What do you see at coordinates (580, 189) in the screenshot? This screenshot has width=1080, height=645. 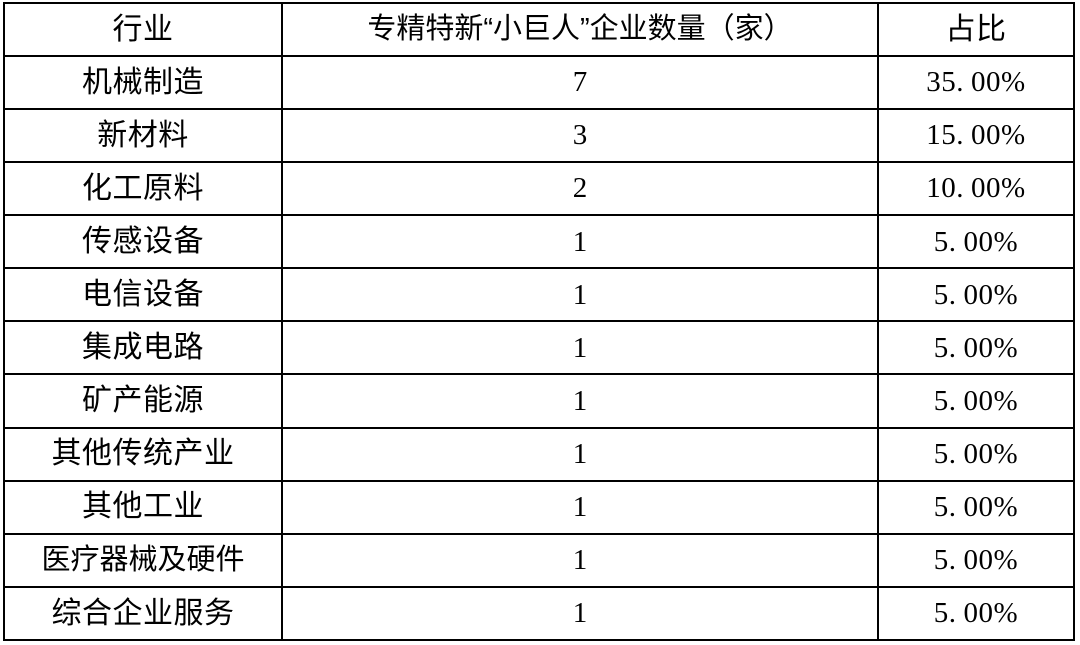 I see `cell-count: 2` at bounding box center [580, 189].